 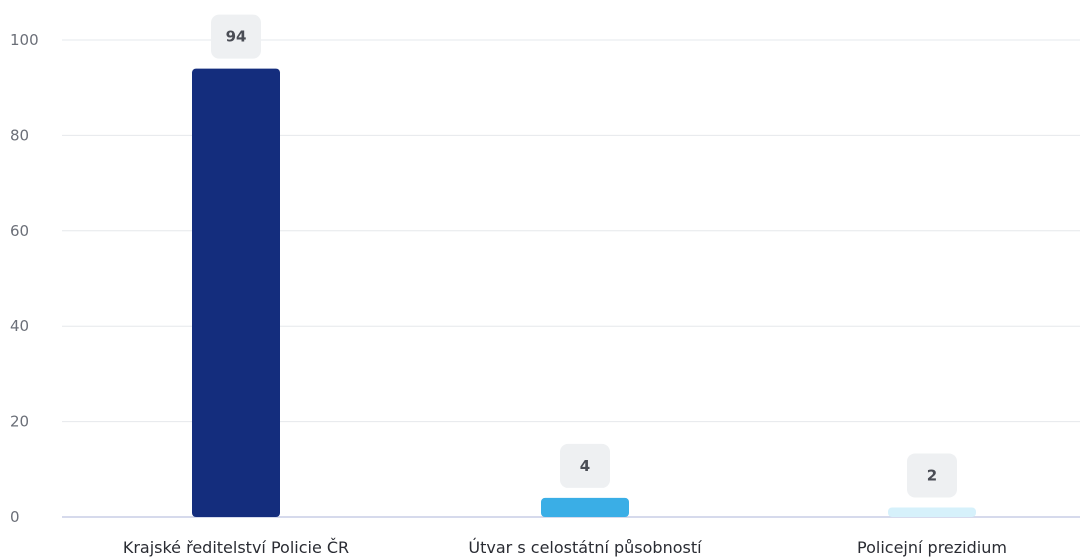 I want to click on data-label-text: 4, so click(x=585, y=466).